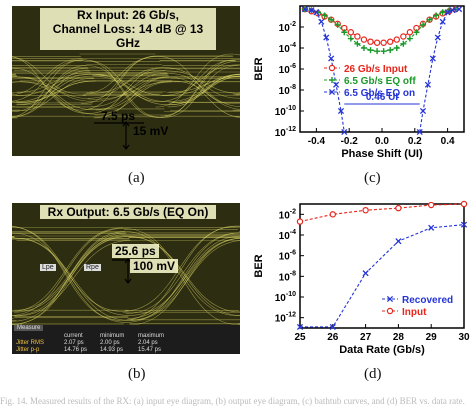 This screenshot has height=407, width=474. Describe the element at coordinates (379, 93) in the screenshot. I see `legend-label: 6.5 Gb/s EQ on` at that location.